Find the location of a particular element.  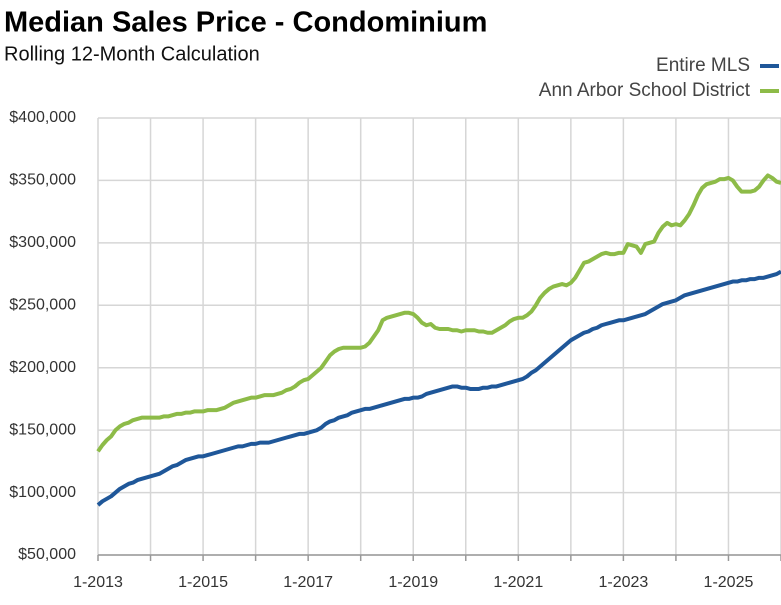

chart-subtitle: Rolling 12-Month Calculation is located at coordinates (132, 54).